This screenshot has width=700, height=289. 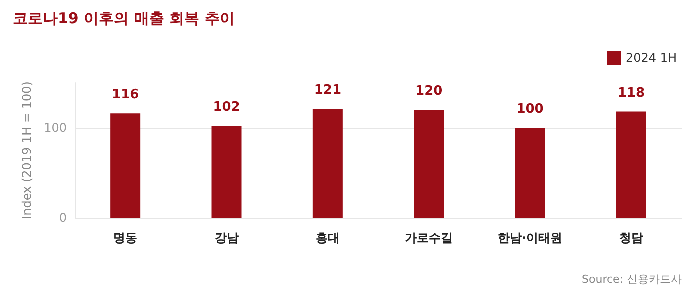 I want to click on data-label: 121, so click(x=328, y=90).